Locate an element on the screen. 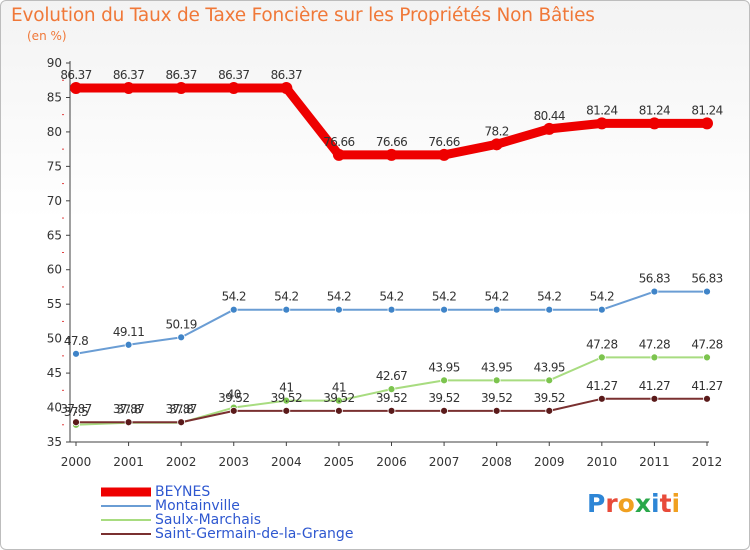 The width and height of the screenshot is (750, 550). data-label-2: 41 is located at coordinates (286, 388).